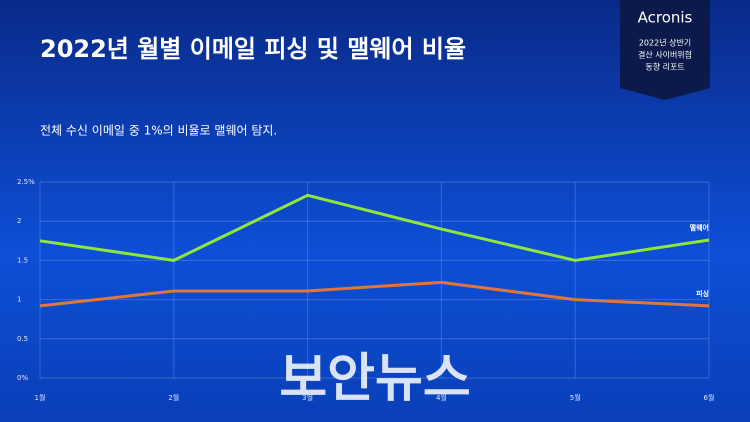  I want to click on y-tick-label: 2, so click(19, 221).